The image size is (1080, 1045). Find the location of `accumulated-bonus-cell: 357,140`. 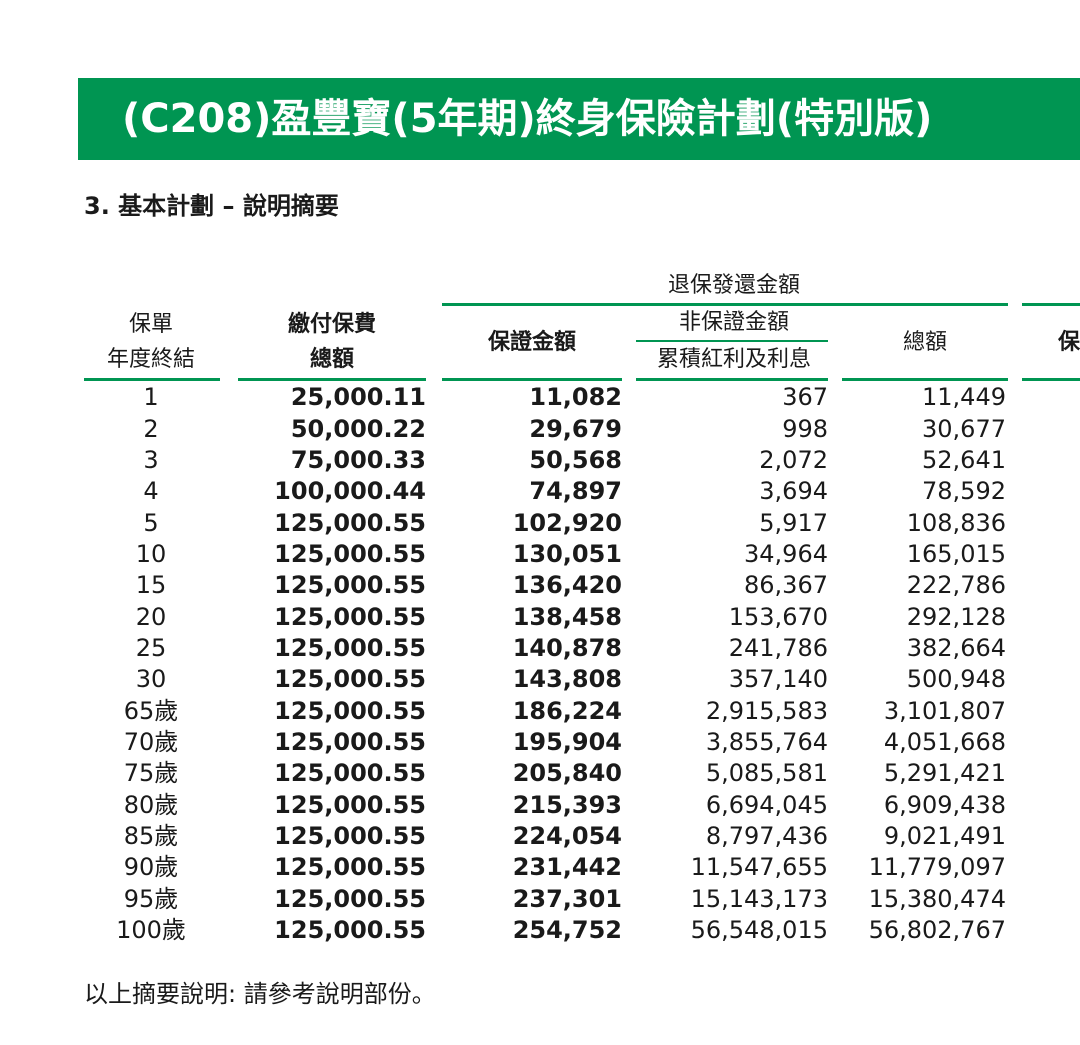

accumulated-bonus-cell: 357,140 is located at coordinates (778, 679).